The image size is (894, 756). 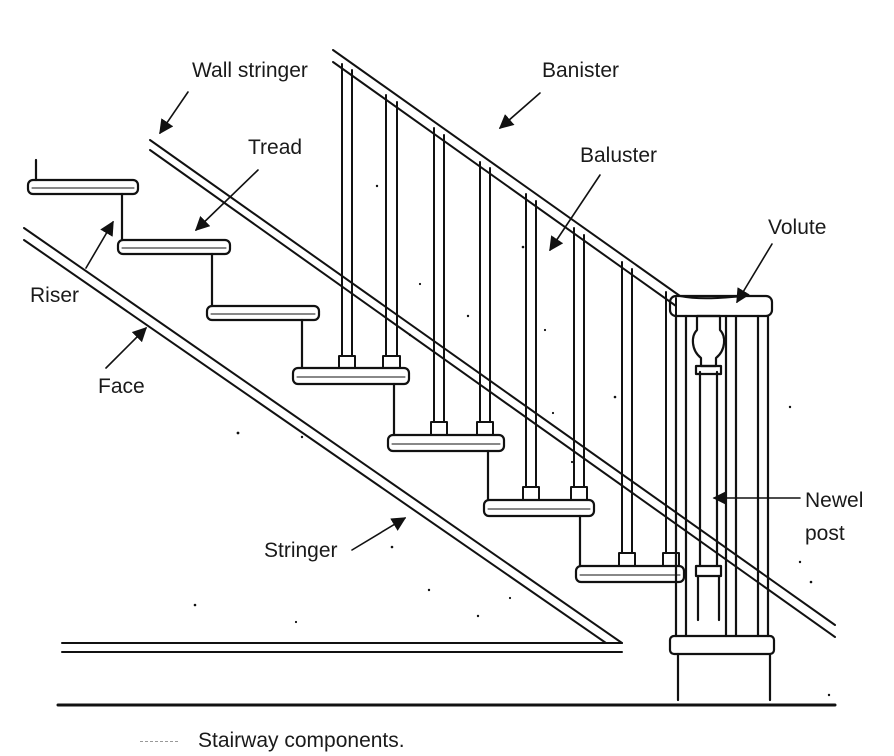 I want to click on label-banister: Banister, so click(x=581, y=70).